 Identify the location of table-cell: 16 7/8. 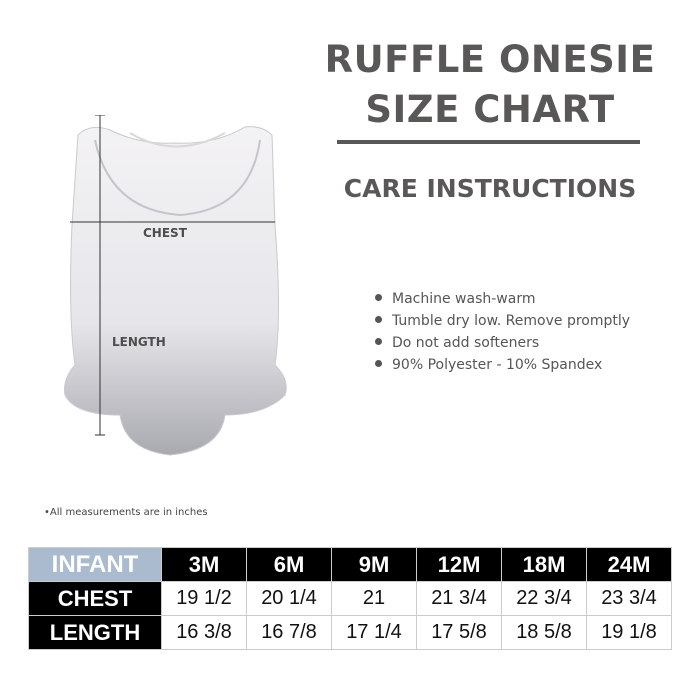
(289, 632).